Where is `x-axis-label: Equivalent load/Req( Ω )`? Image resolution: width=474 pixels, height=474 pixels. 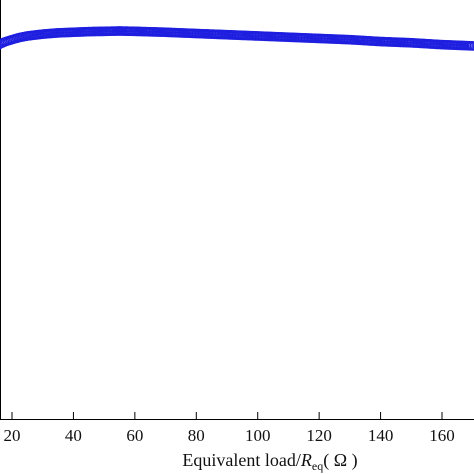
x-axis-label: Equivalent load/Req( Ω ) is located at coordinates (269, 461).